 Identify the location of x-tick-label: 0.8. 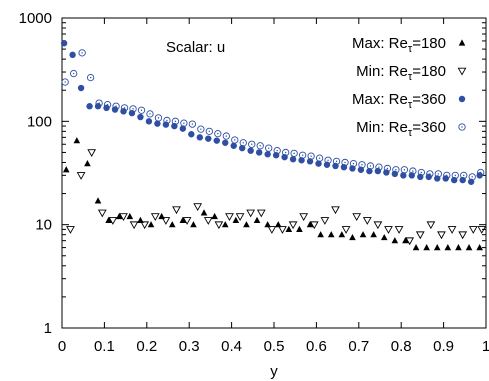
(401, 346).